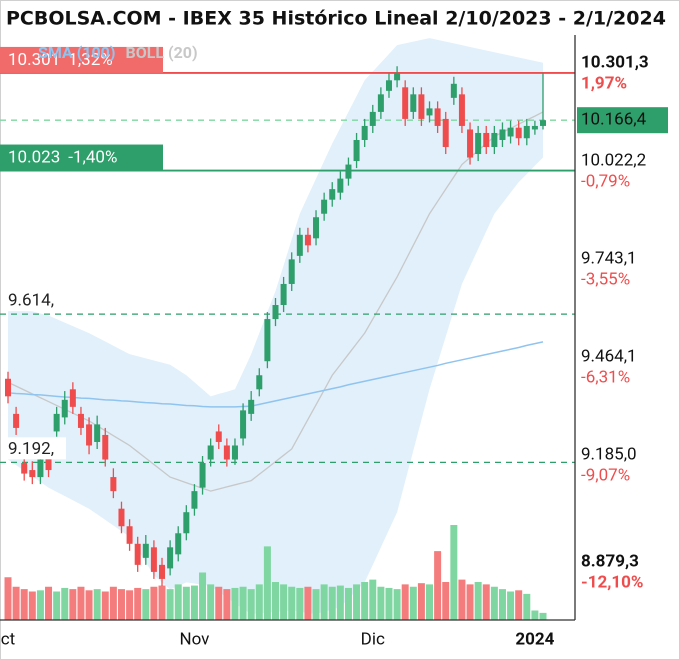 The width and height of the screenshot is (680, 660). Describe the element at coordinates (622, 120) in the screenshot. I see `last-price-box` at that location.